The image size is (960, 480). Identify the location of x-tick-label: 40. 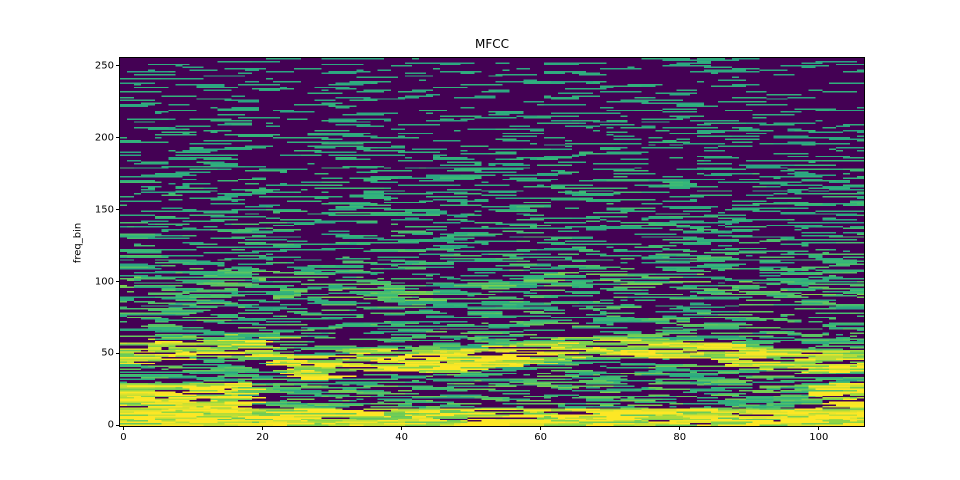
(401, 437).